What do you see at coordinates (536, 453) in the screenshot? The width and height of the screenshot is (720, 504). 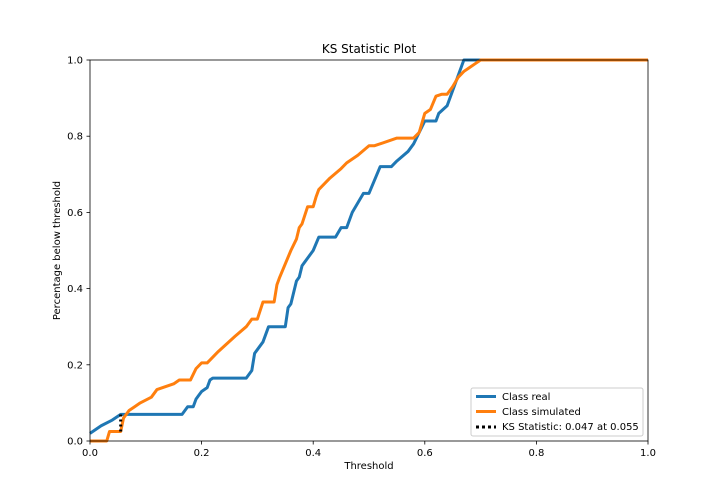 I see `x-tick-label: 0.8` at bounding box center [536, 453].